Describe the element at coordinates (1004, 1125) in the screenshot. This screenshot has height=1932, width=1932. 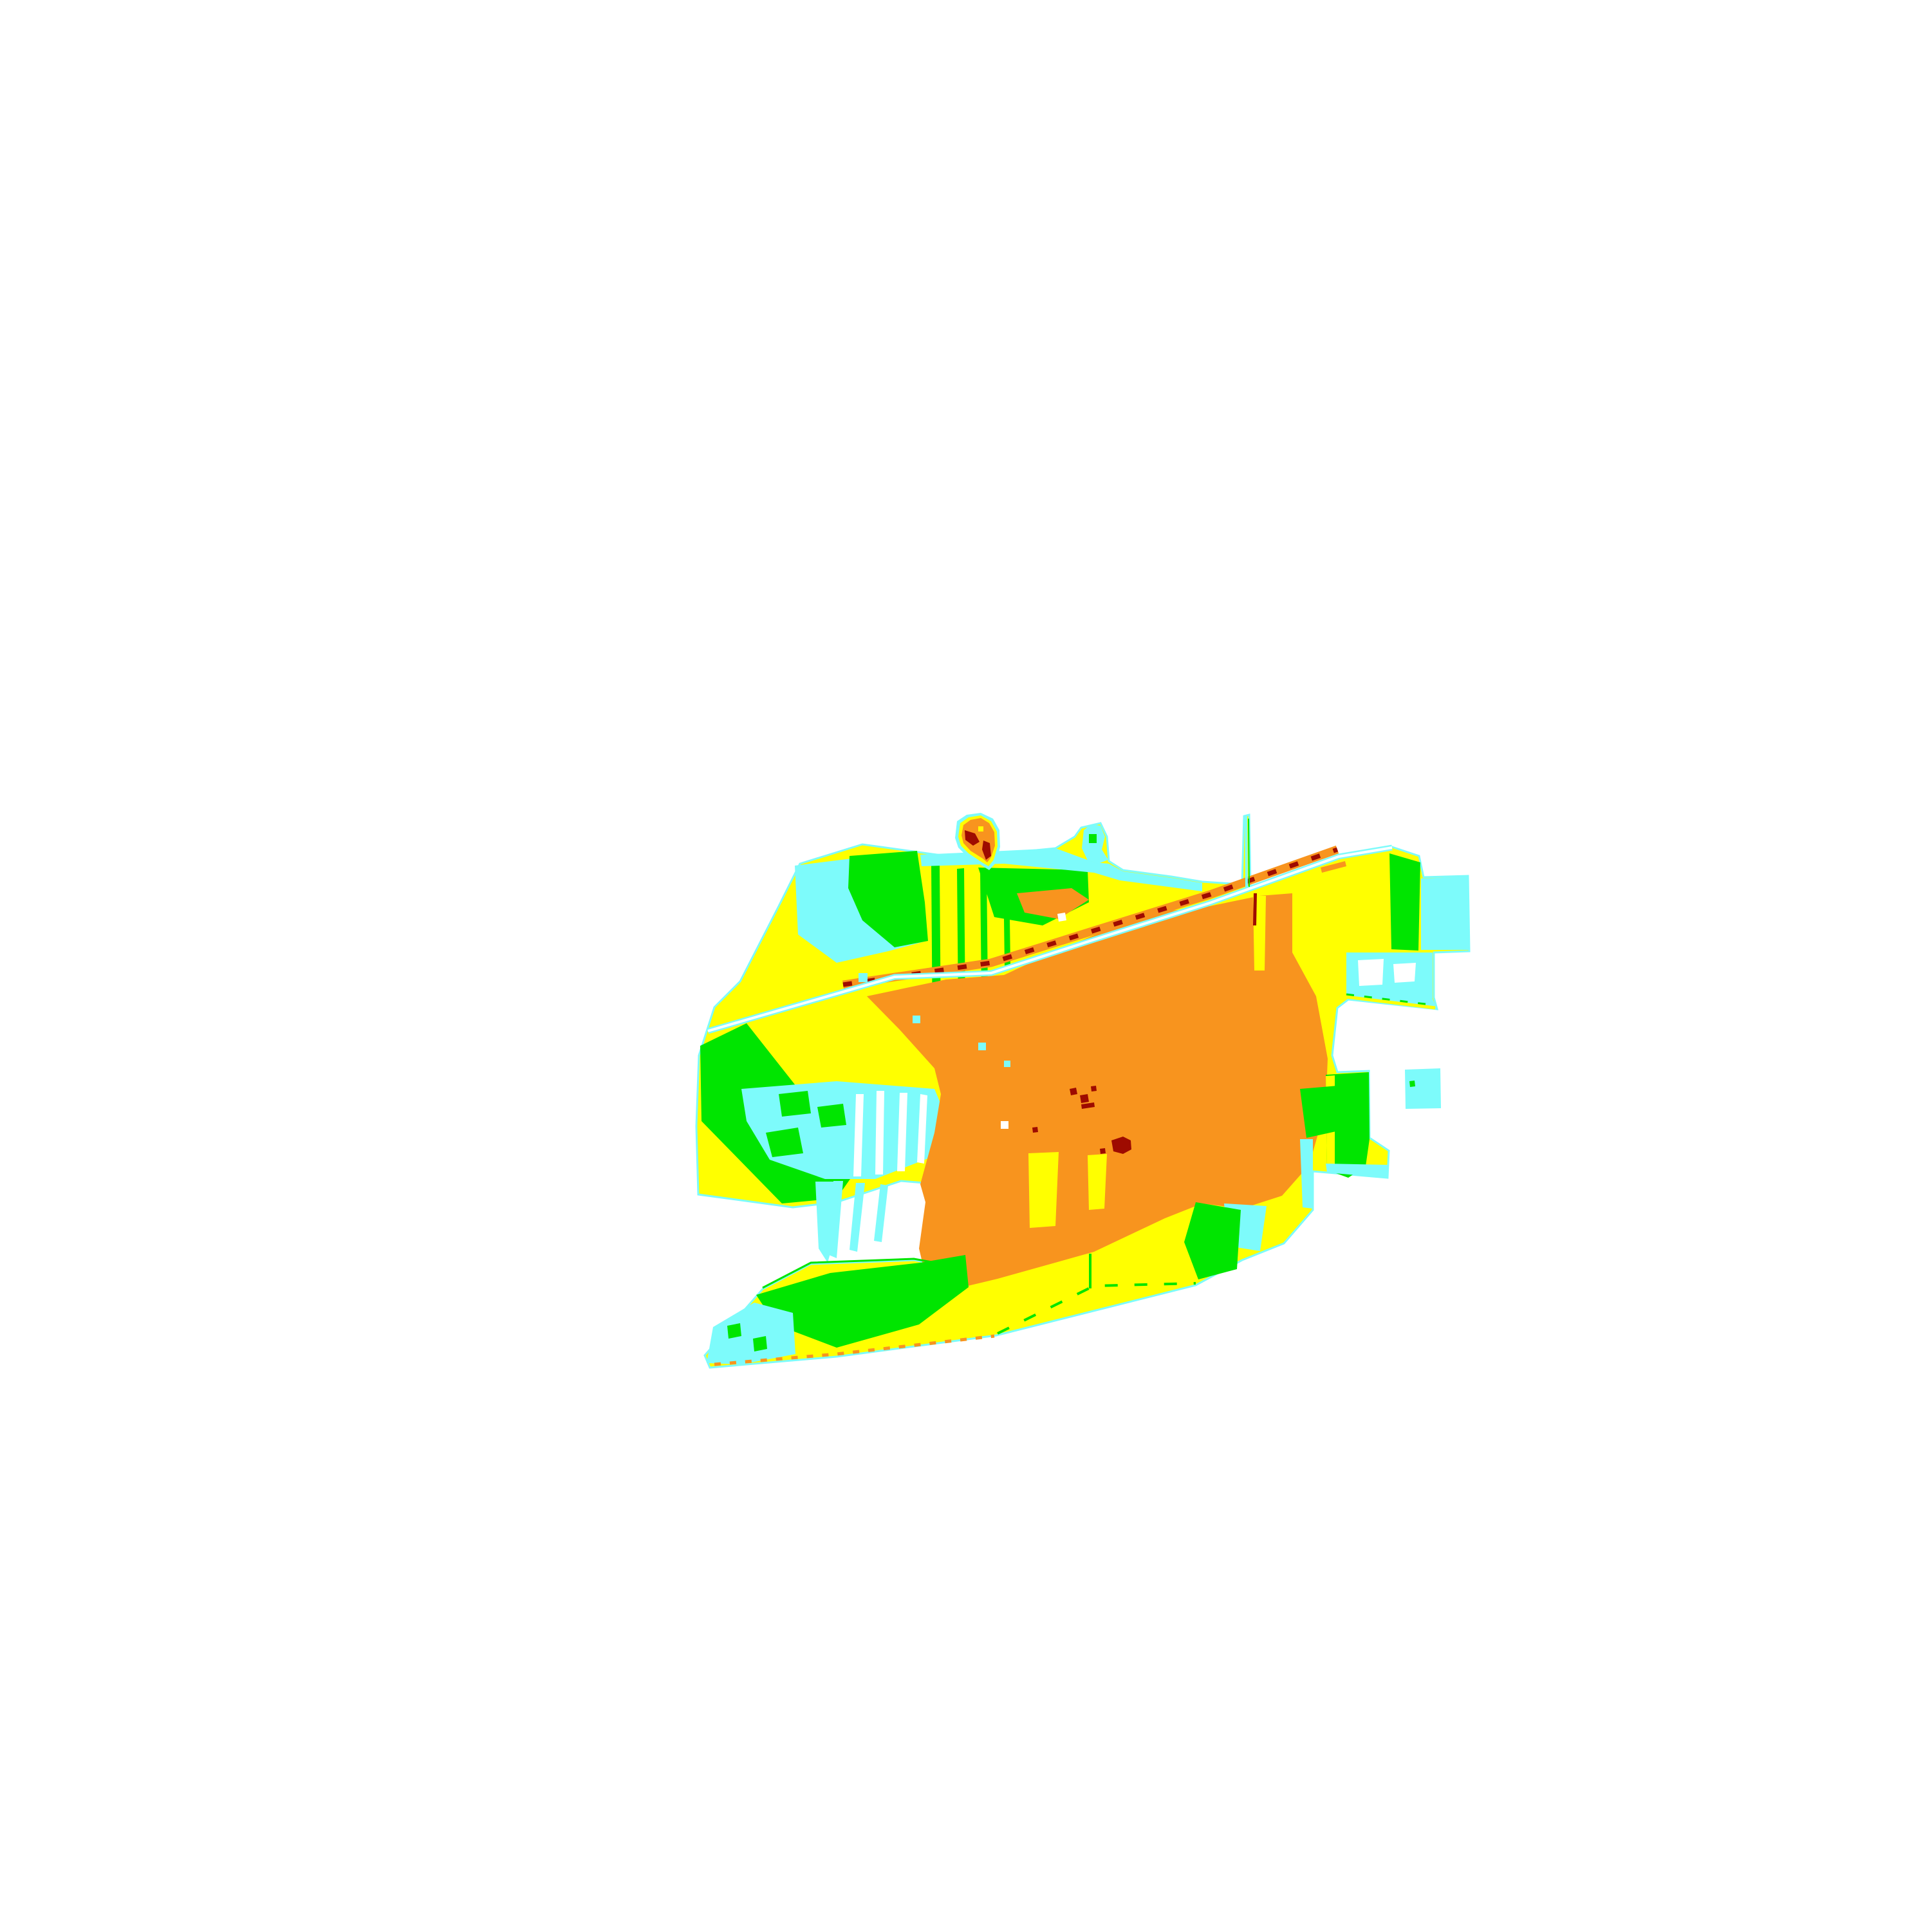
I see `yellow-arc-white-pond` at that location.